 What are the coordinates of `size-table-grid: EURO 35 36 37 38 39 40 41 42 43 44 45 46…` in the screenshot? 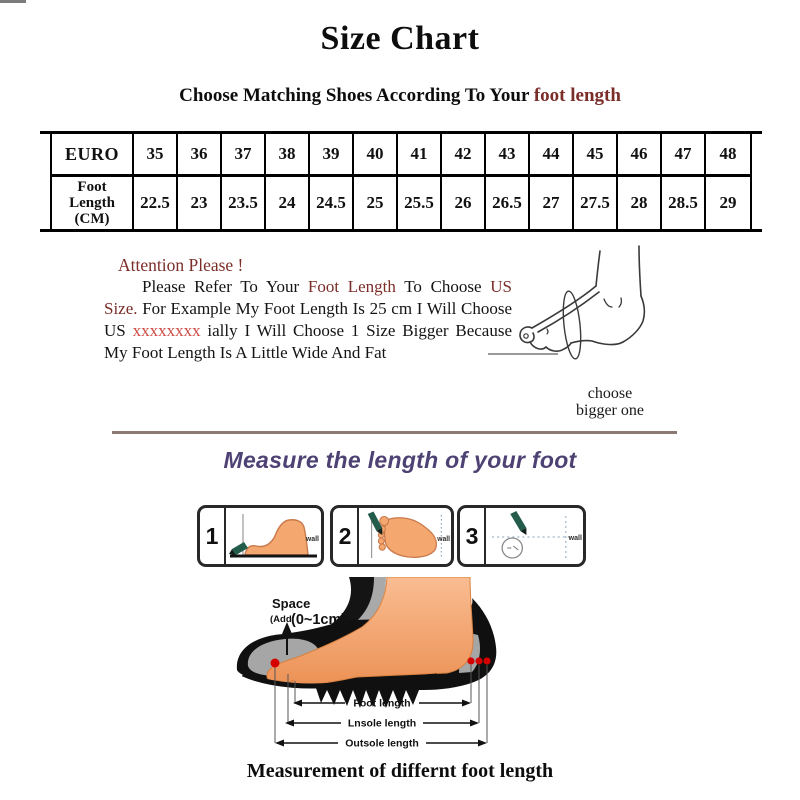 It's located at (401, 181).